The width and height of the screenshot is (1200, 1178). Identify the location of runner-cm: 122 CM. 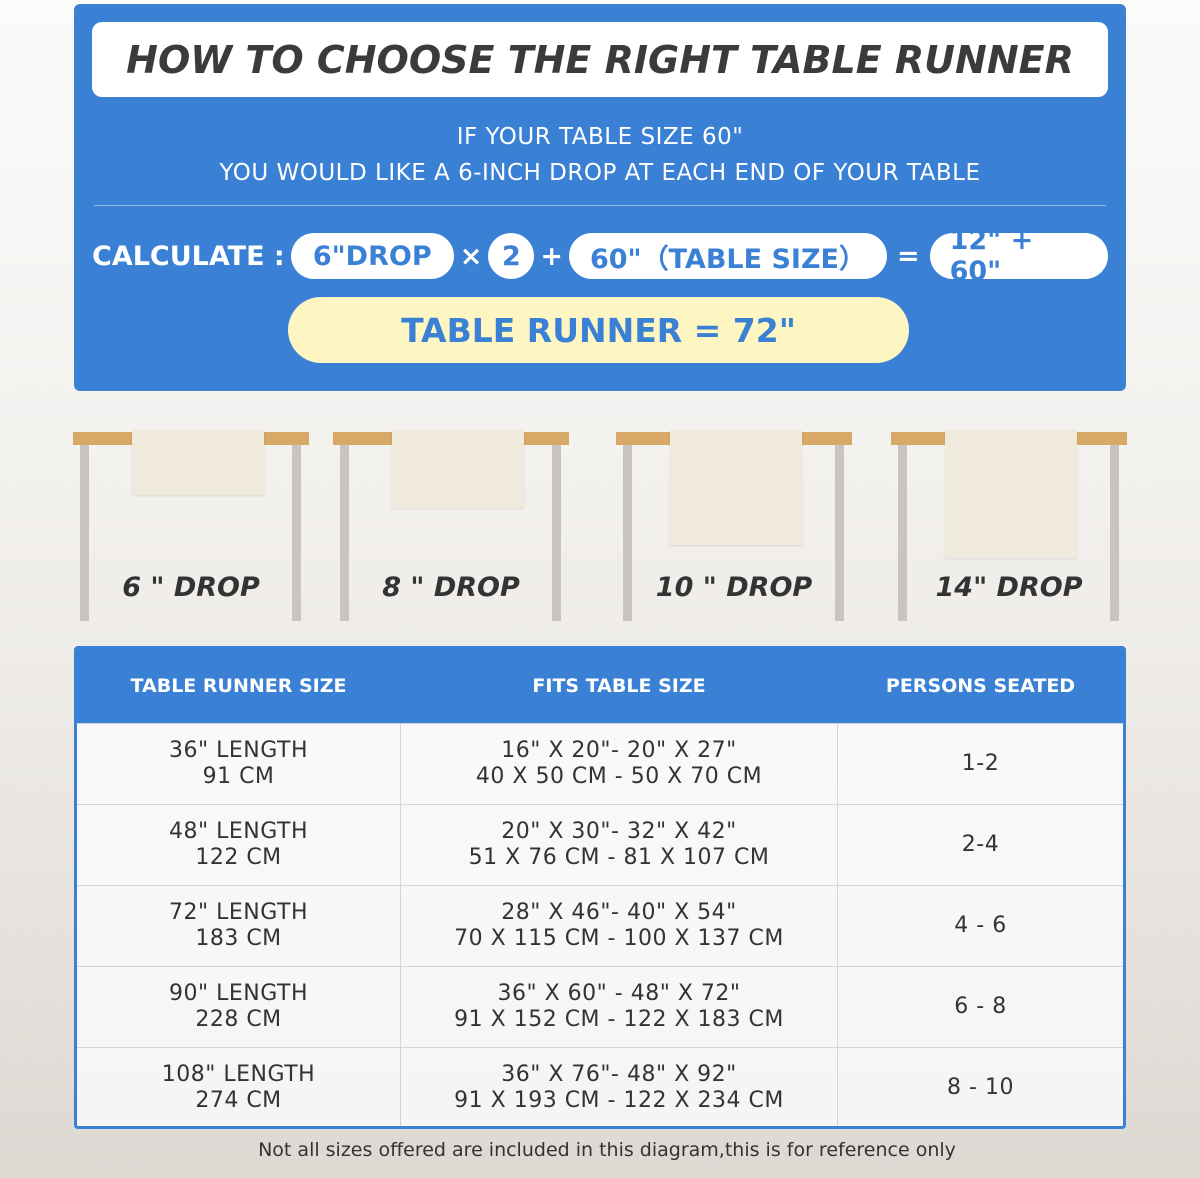
(238, 857).